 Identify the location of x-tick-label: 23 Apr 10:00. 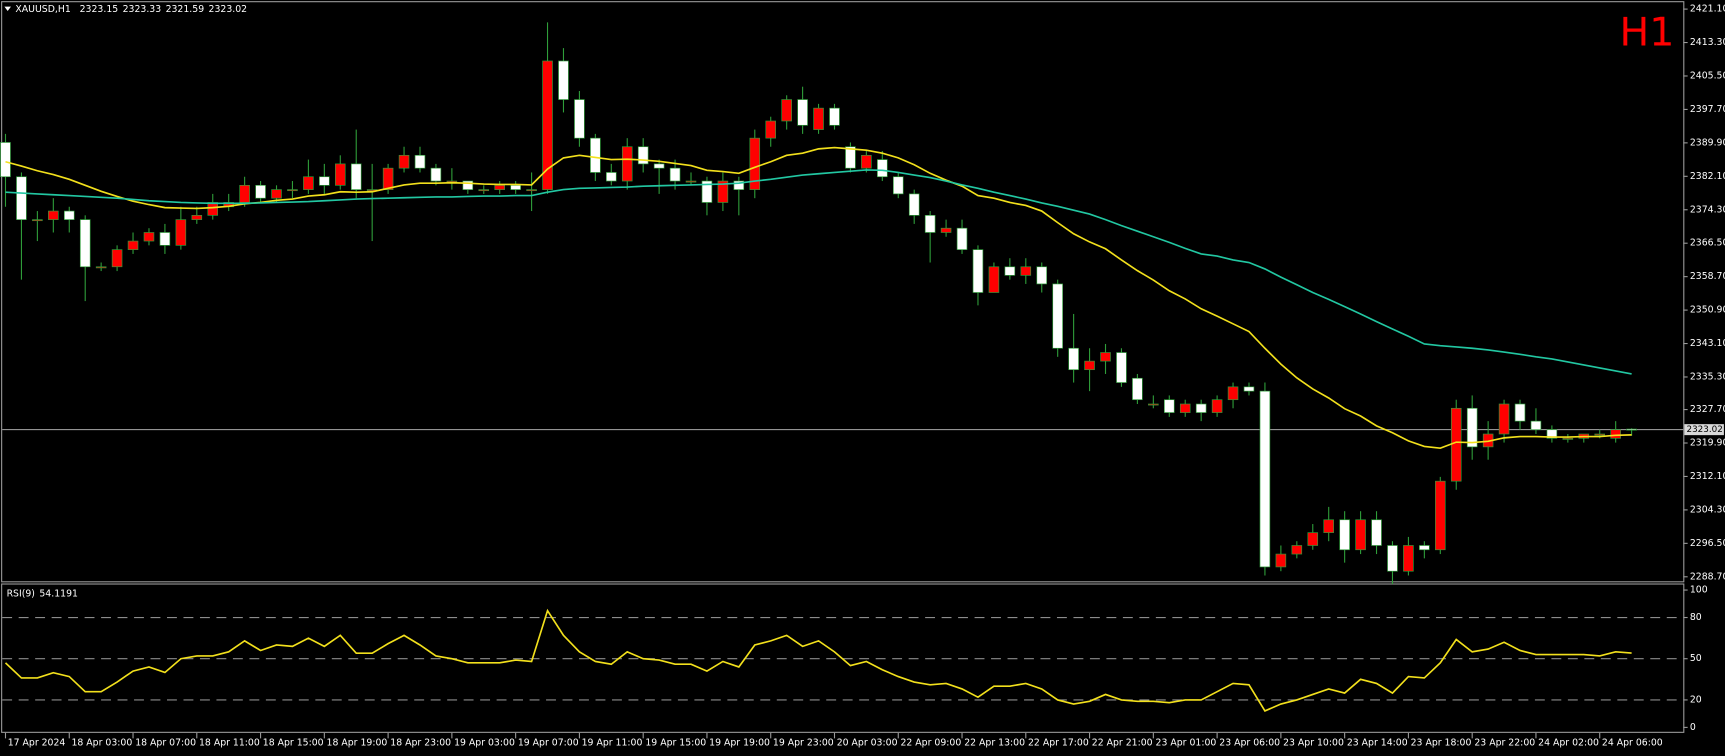
(1313, 742).